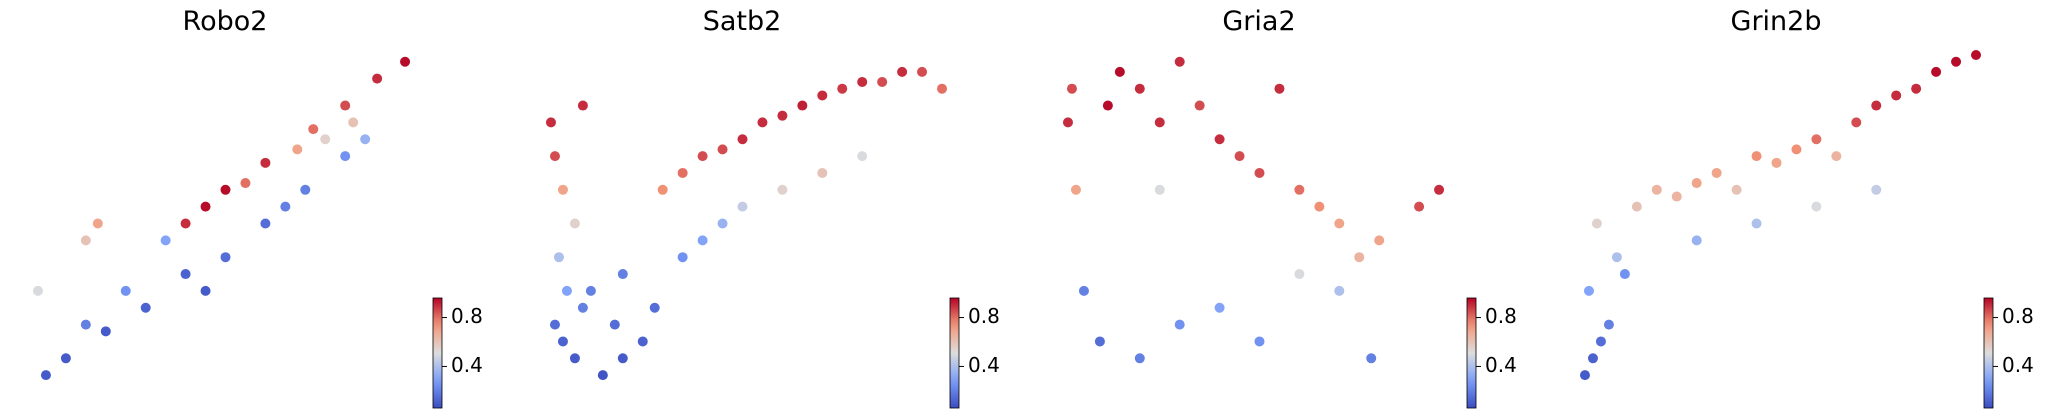 The height and width of the screenshot is (419, 2046). I want to click on panel-title: Gria2, so click(1258, 21).